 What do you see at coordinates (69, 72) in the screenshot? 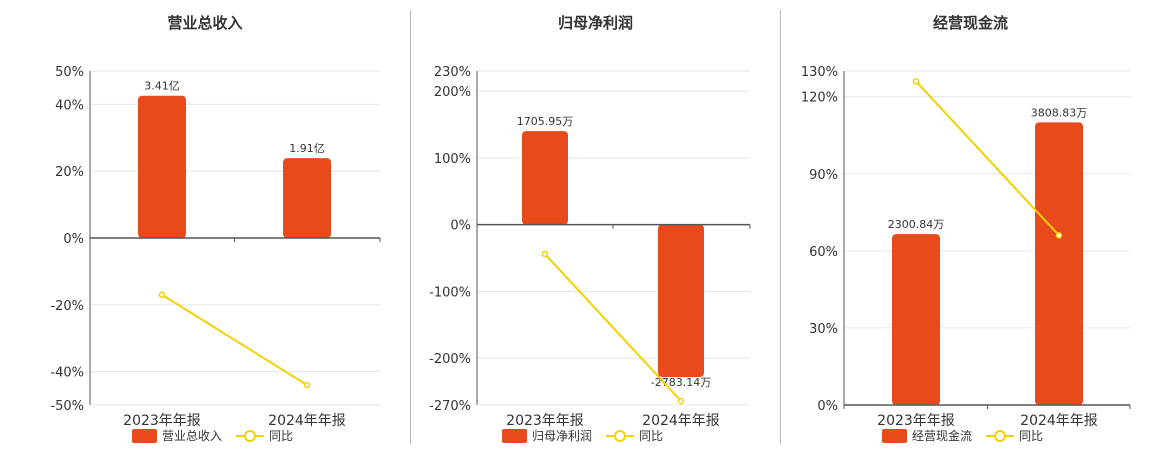
I see `y-tick-label: 50%` at bounding box center [69, 72].